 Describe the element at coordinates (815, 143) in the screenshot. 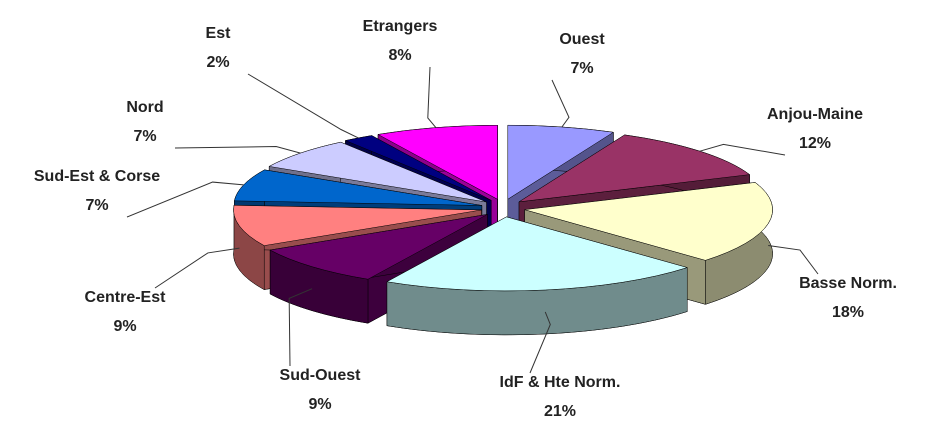

I see `slice-value-label: 12%` at that location.